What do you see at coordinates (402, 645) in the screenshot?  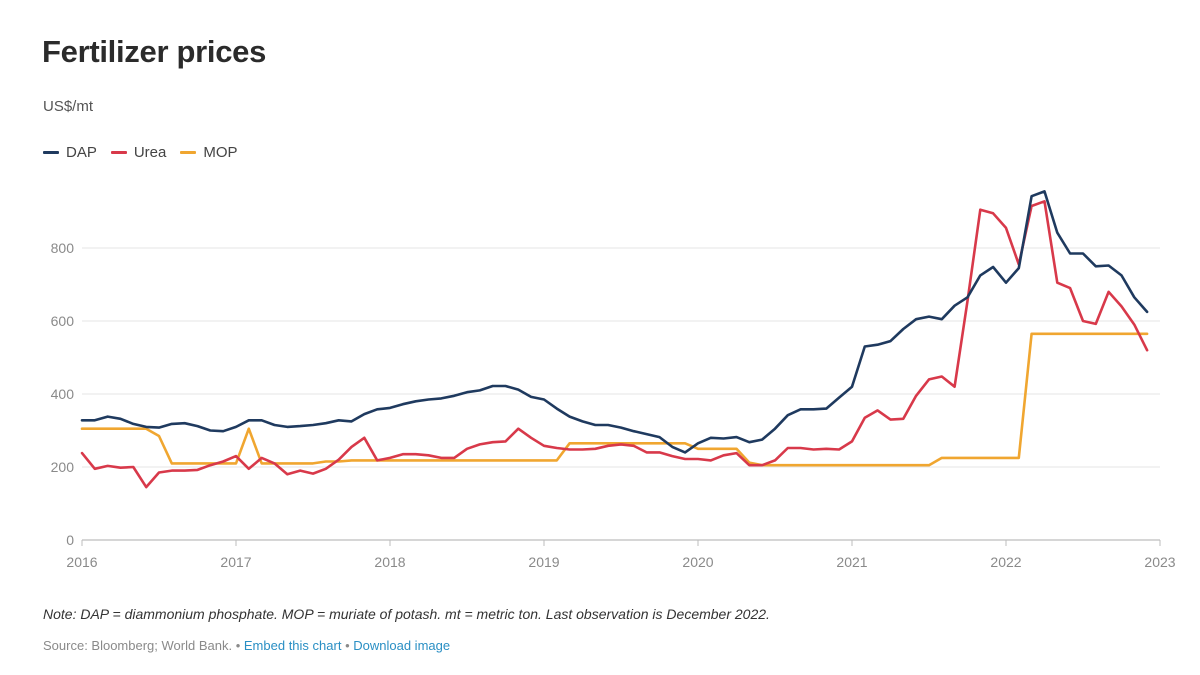 I see `download-image-link: Download image` at bounding box center [402, 645].